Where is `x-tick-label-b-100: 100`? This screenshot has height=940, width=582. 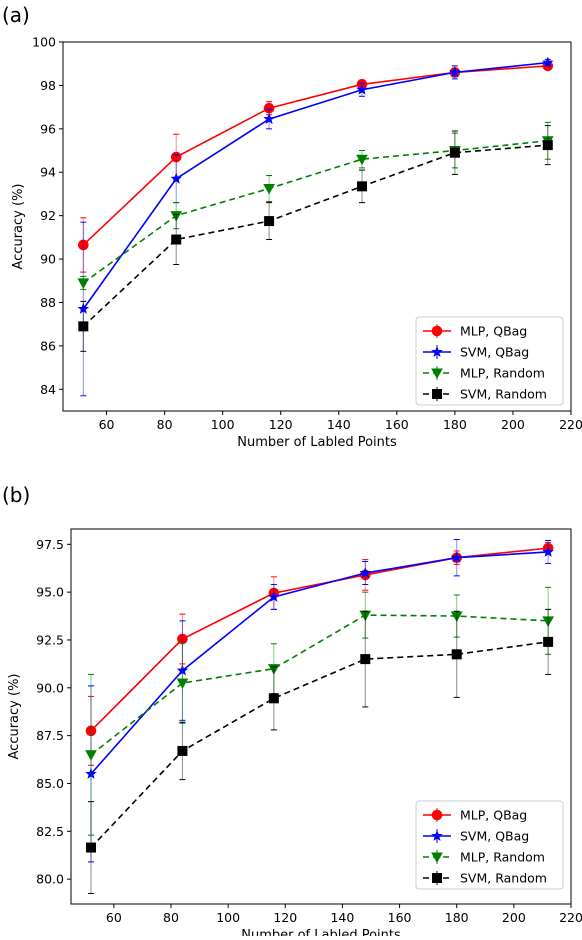
x-tick-label-b-100: 100 is located at coordinates (228, 917).